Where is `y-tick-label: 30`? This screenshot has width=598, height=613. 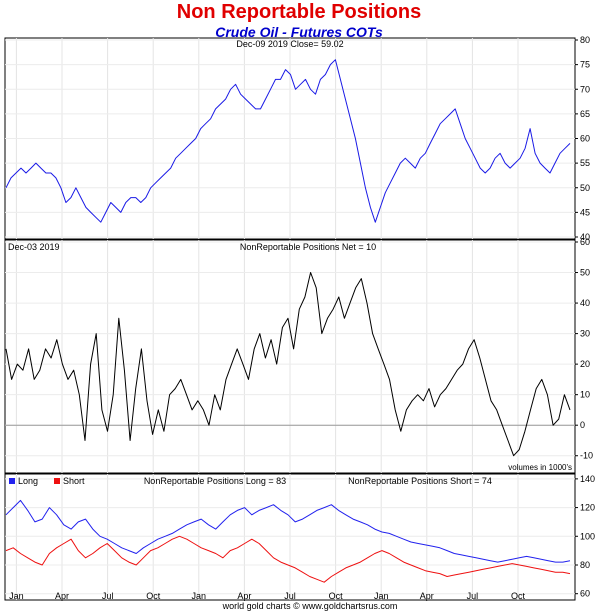
y-tick-label: 30 is located at coordinates (585, 334).